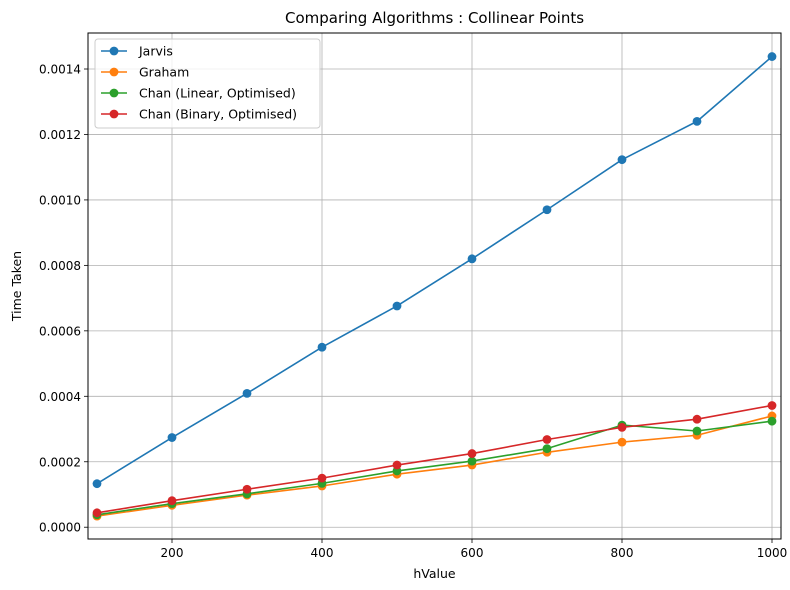  I want to click on legend-label: Graham, so click(164, 72).